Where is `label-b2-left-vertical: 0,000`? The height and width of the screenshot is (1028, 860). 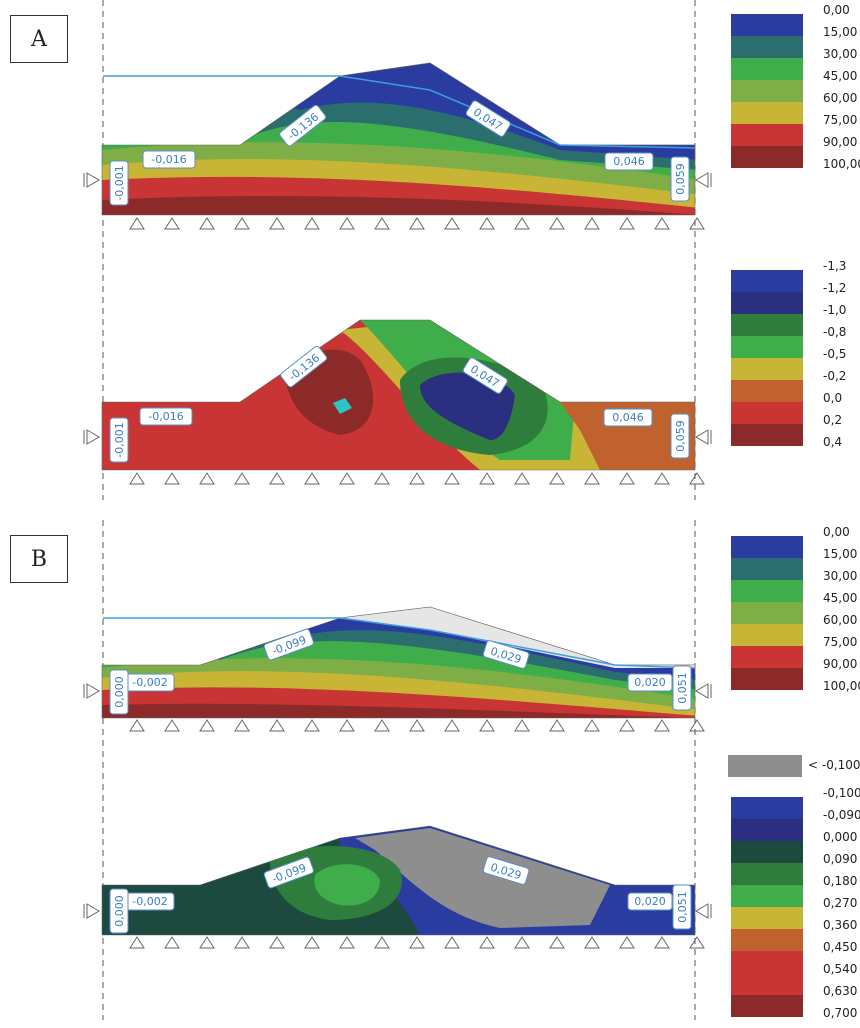
label-b2-left-vertical: 0,000 is located at coordinates (119, 911).